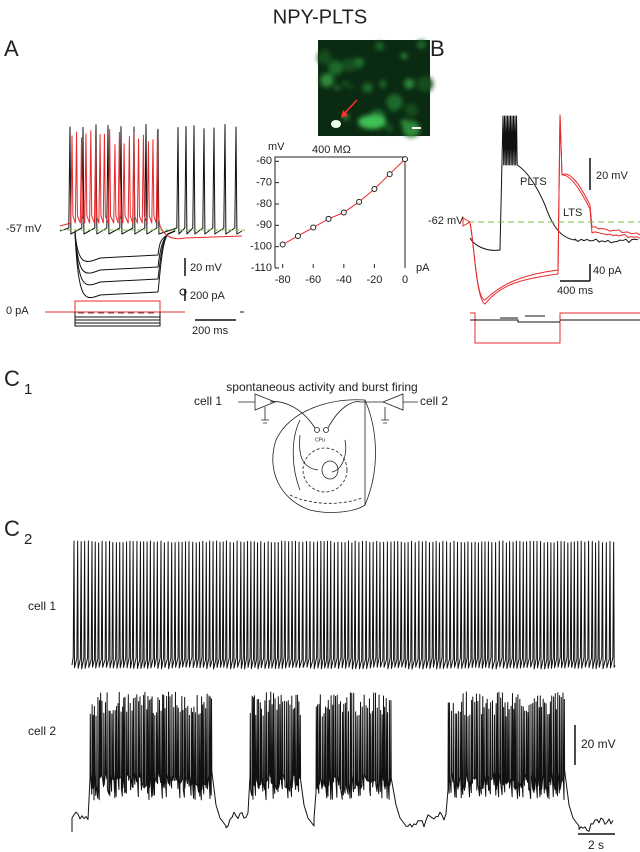  I want to click on x-tick-label: -40, so click(344, 280).